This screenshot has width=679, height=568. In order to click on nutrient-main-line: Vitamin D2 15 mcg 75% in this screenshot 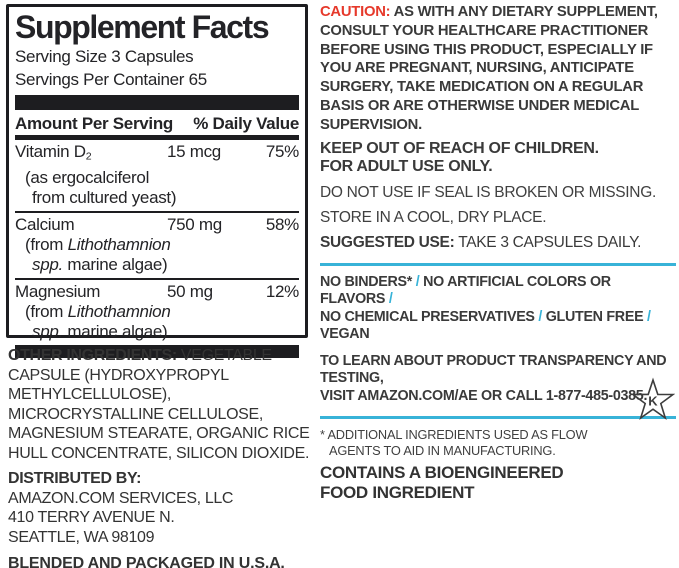, I will do `click(157, 154)`.